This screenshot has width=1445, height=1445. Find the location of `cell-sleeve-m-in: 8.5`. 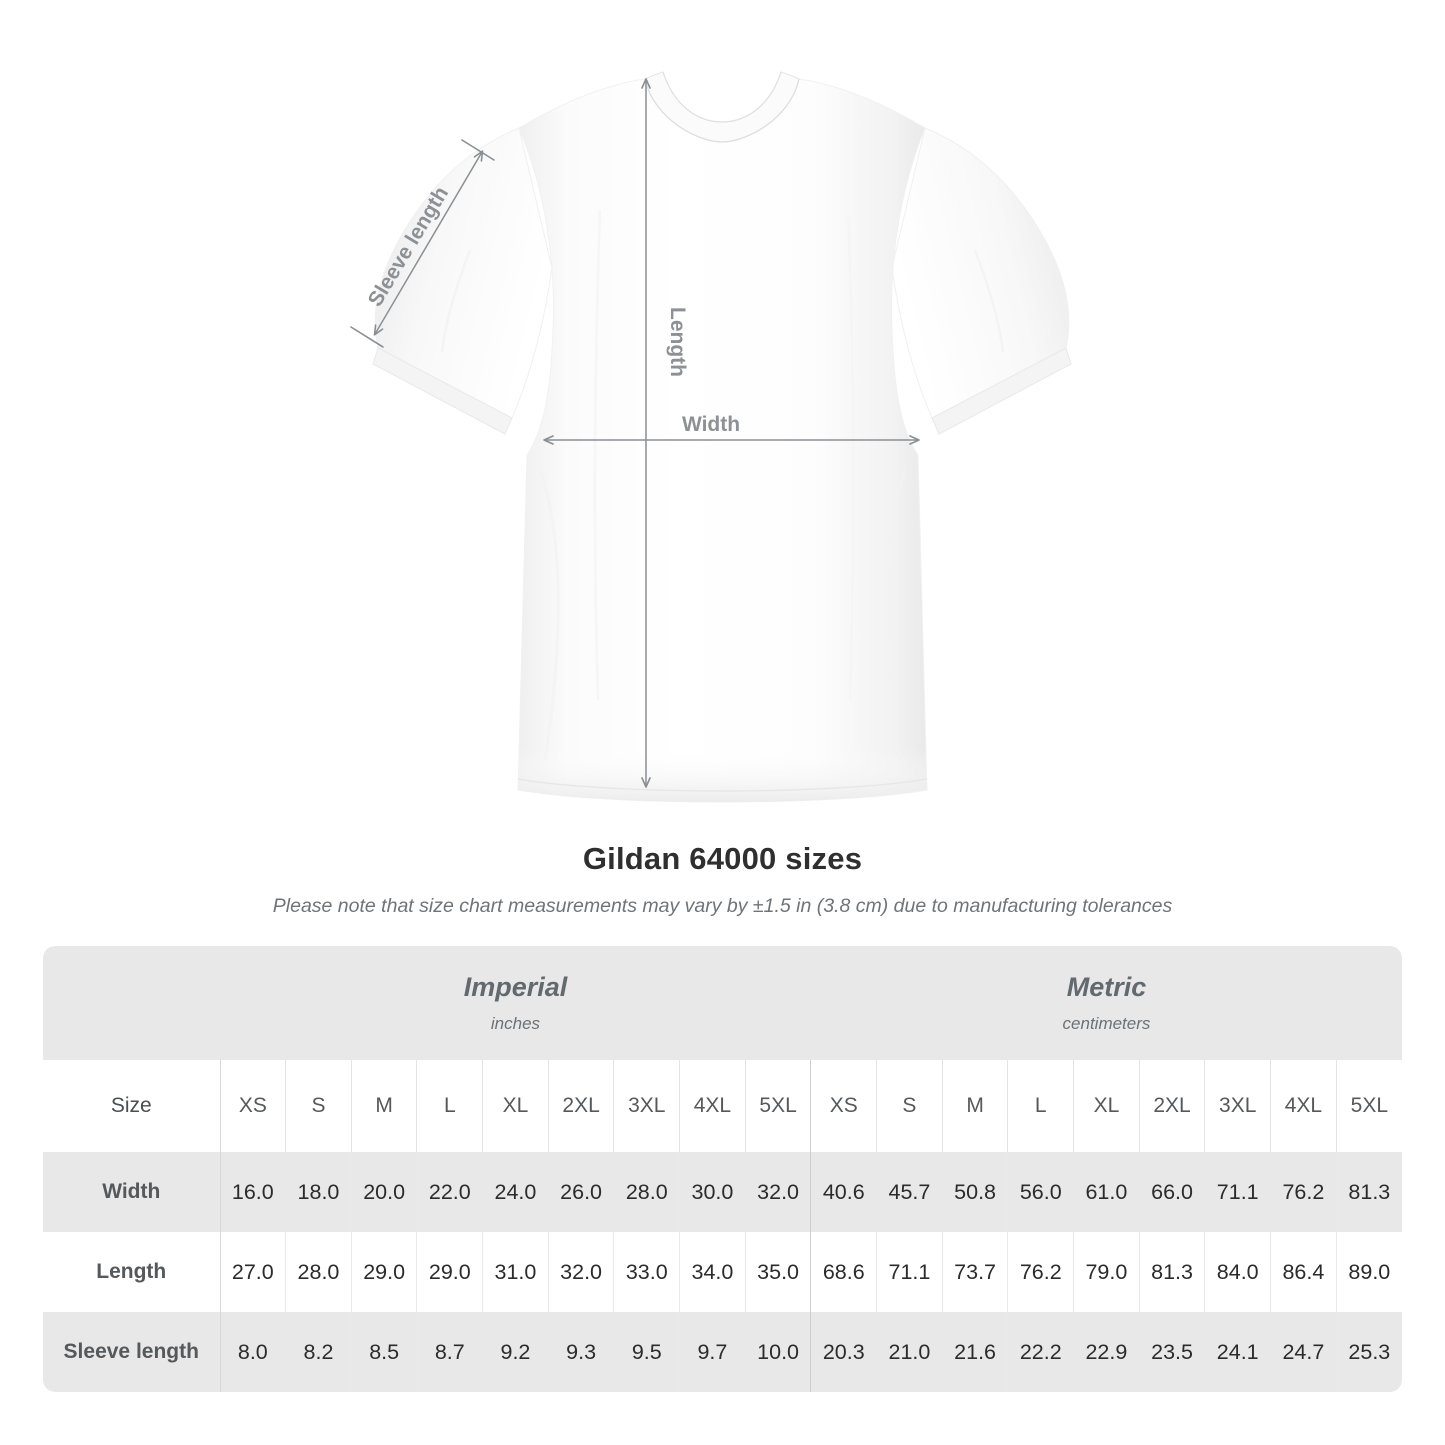

cell-sleeve-m-in: 8.5 is located at coordinates (384, 1352).